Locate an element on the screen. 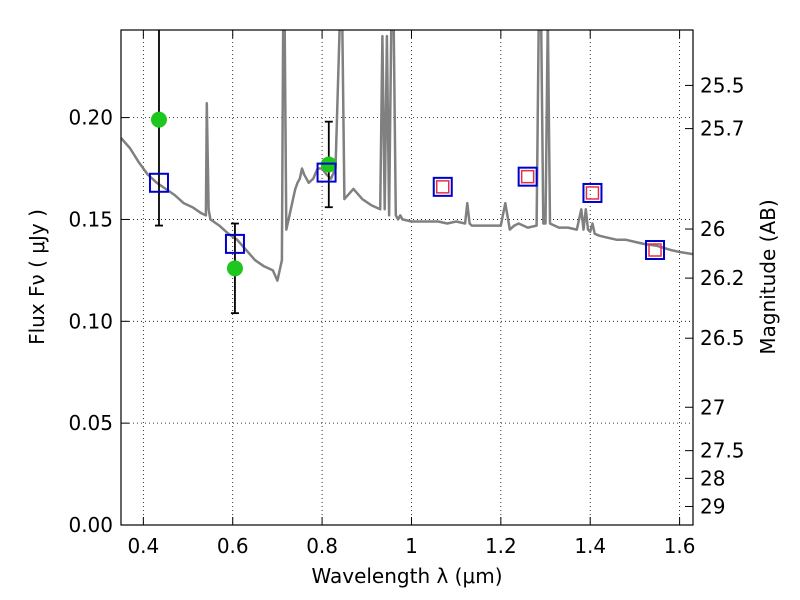 The image size is (800, 600). y-tick-label: 0.15 is located at coordinates (90, 219).